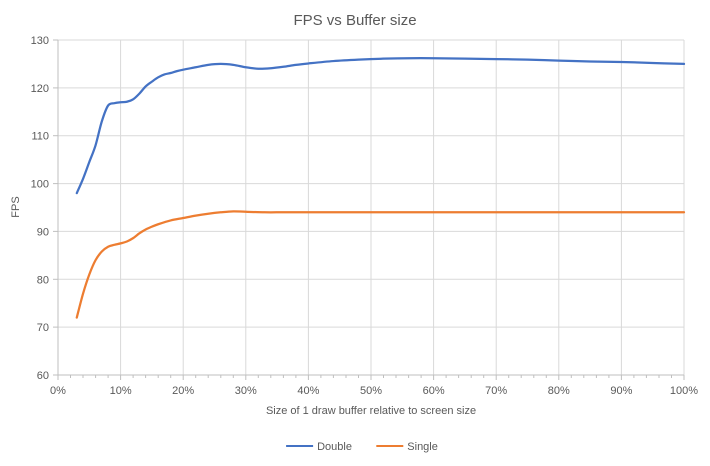  Describe the element at coordinates (354, 20) in the screenshot. I see `chart-title: FPS vs Buffer size` at that location.